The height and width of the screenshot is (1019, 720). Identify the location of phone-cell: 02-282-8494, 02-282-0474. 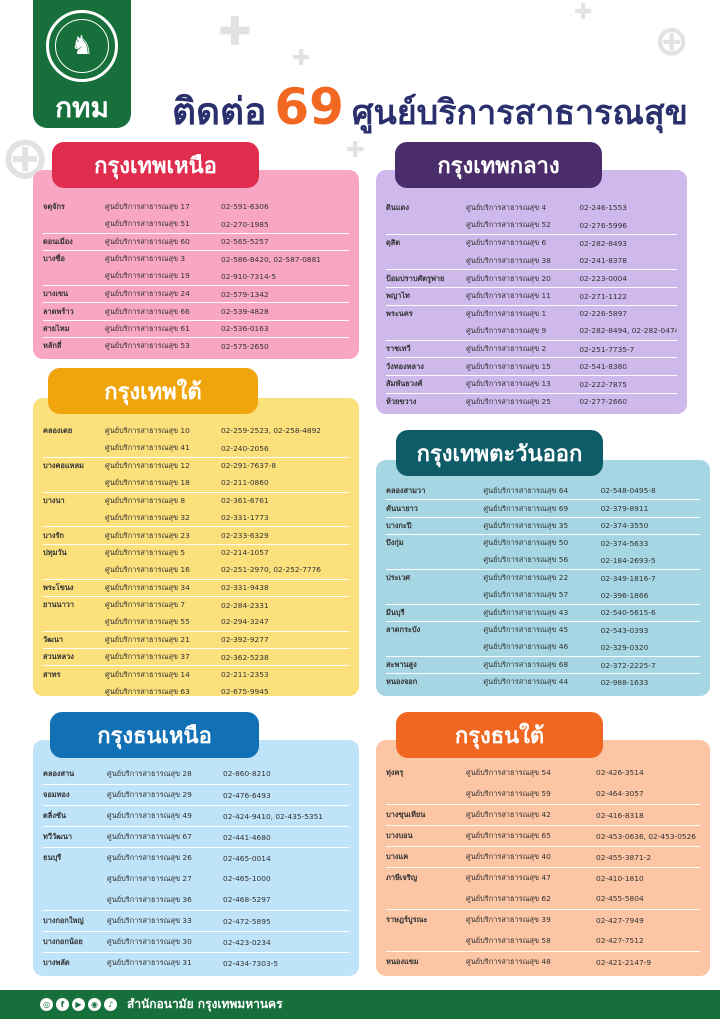
(628, 331).